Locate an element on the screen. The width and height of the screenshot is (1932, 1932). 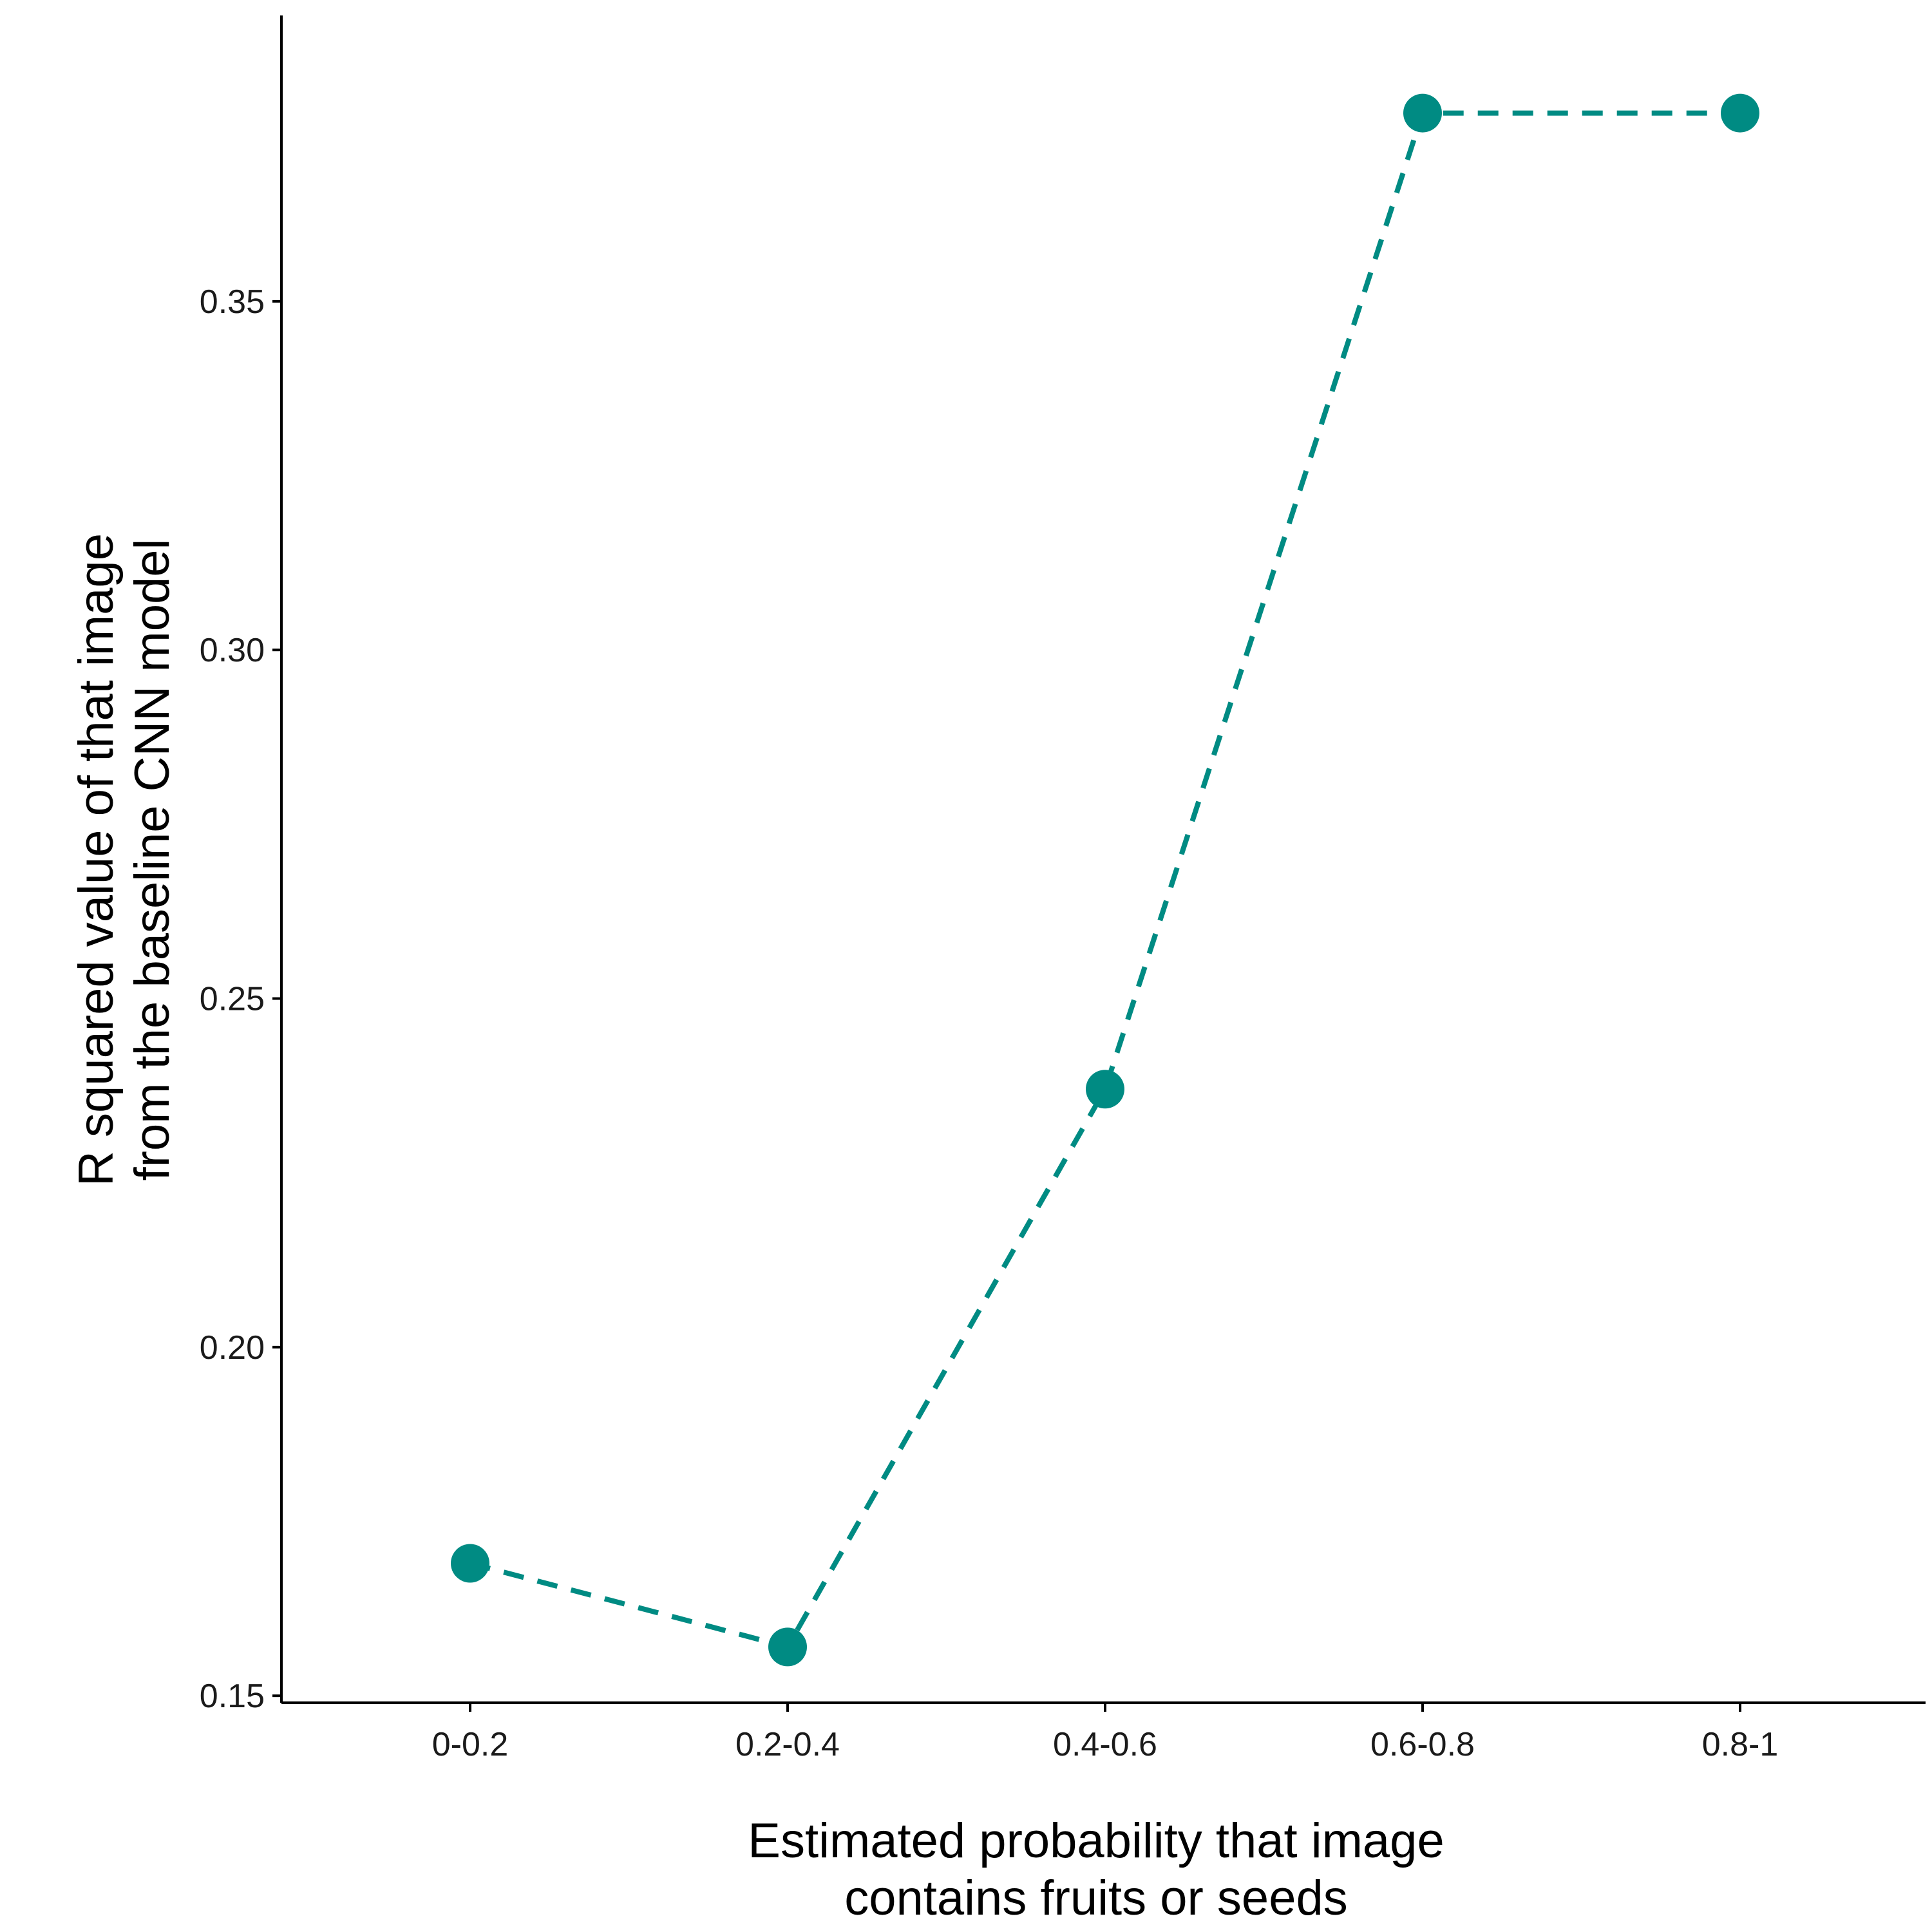
y-tick-label: 0.15 is located at coordinates (232, 1696).